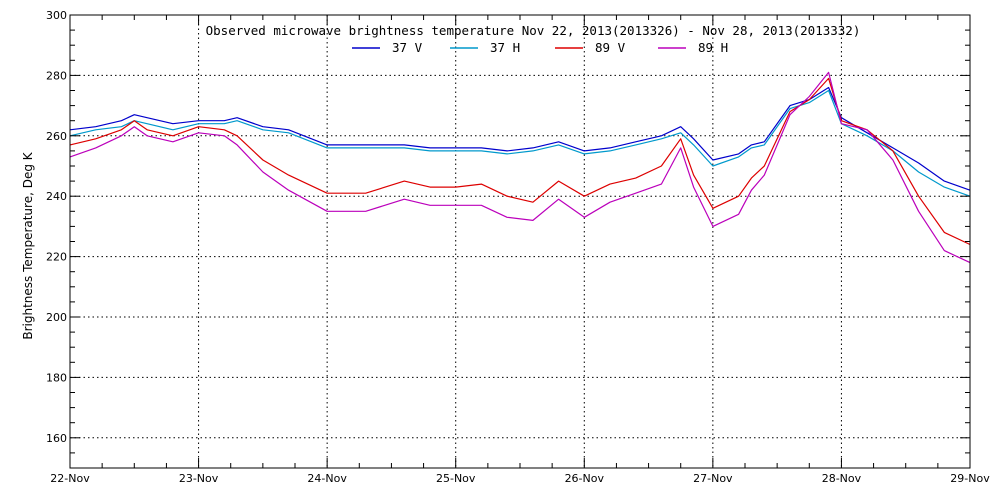 The image size is (1000, 500). I want to click on x-tick-label: 29-Nov, so click(970, 478).